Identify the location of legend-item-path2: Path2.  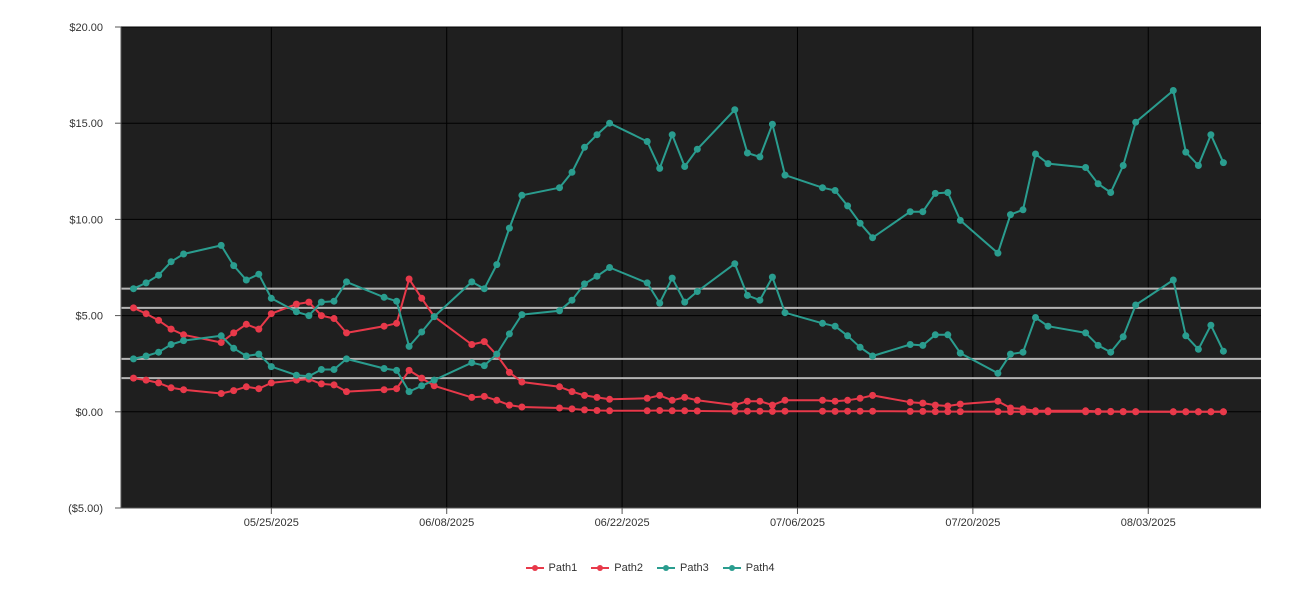
(617, 568).